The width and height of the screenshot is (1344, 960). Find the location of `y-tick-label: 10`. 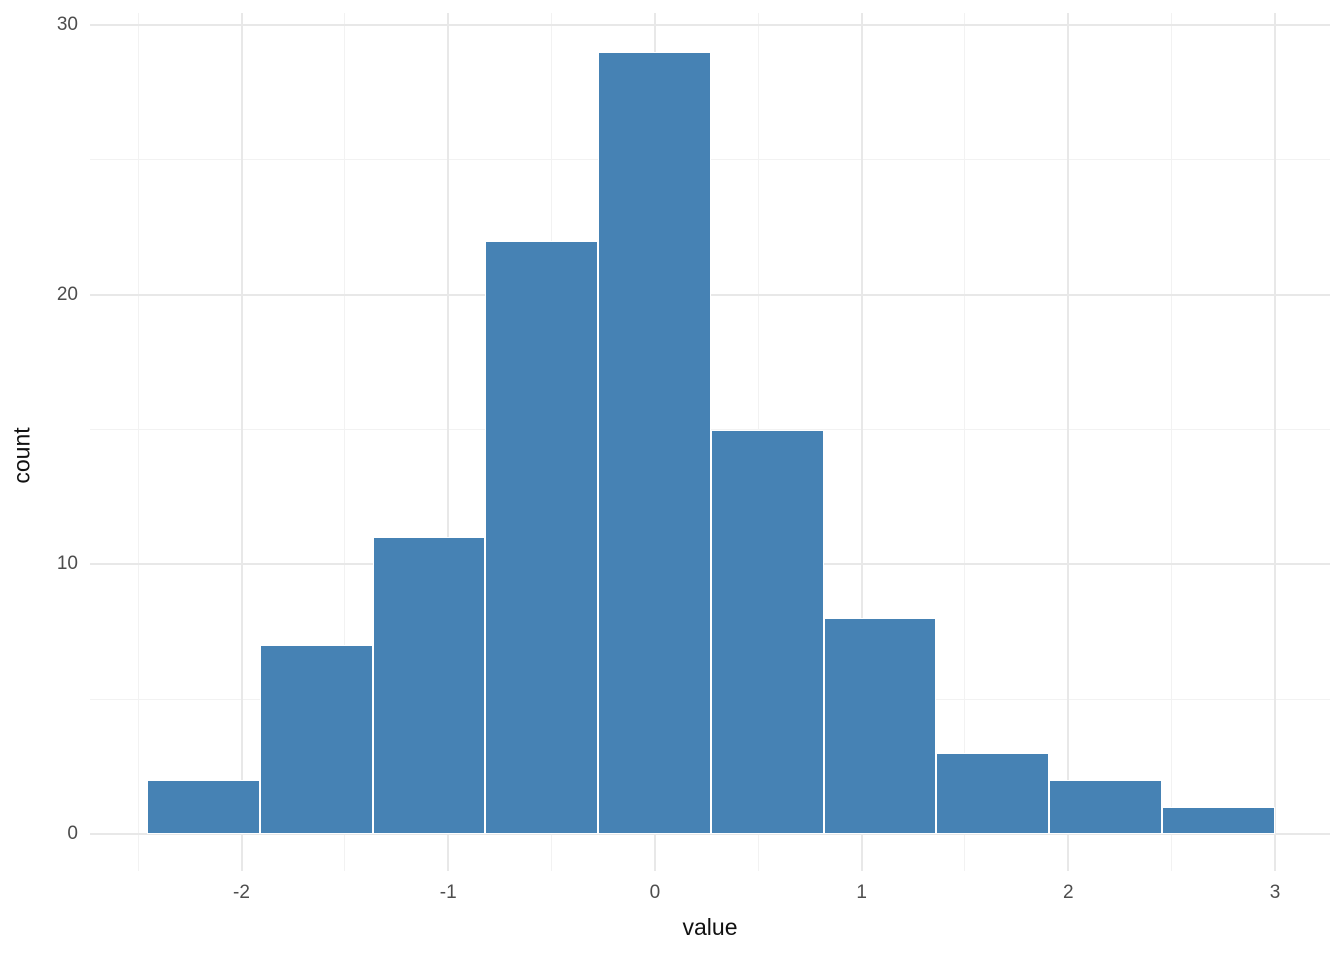

y-tick-label: 10 is located at coordinates (67, 564).